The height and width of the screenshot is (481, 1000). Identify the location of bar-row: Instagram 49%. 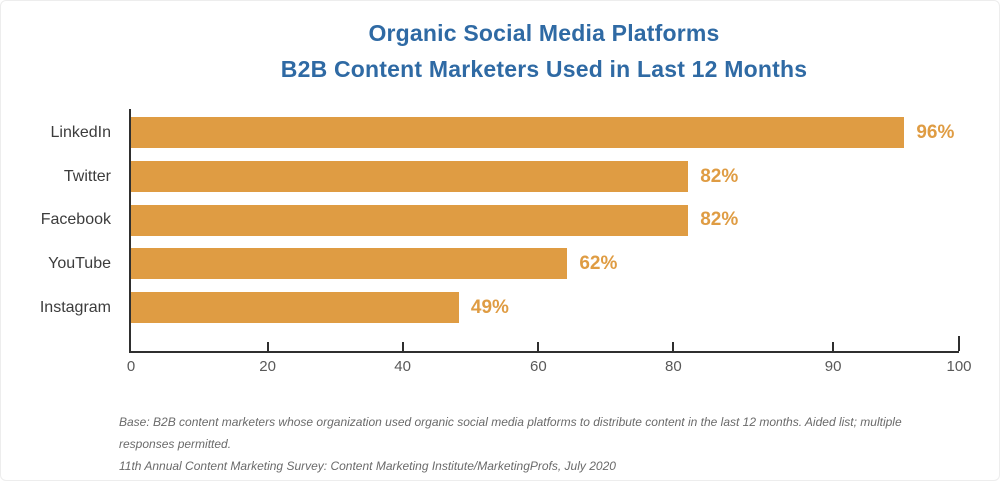
(499, 308).